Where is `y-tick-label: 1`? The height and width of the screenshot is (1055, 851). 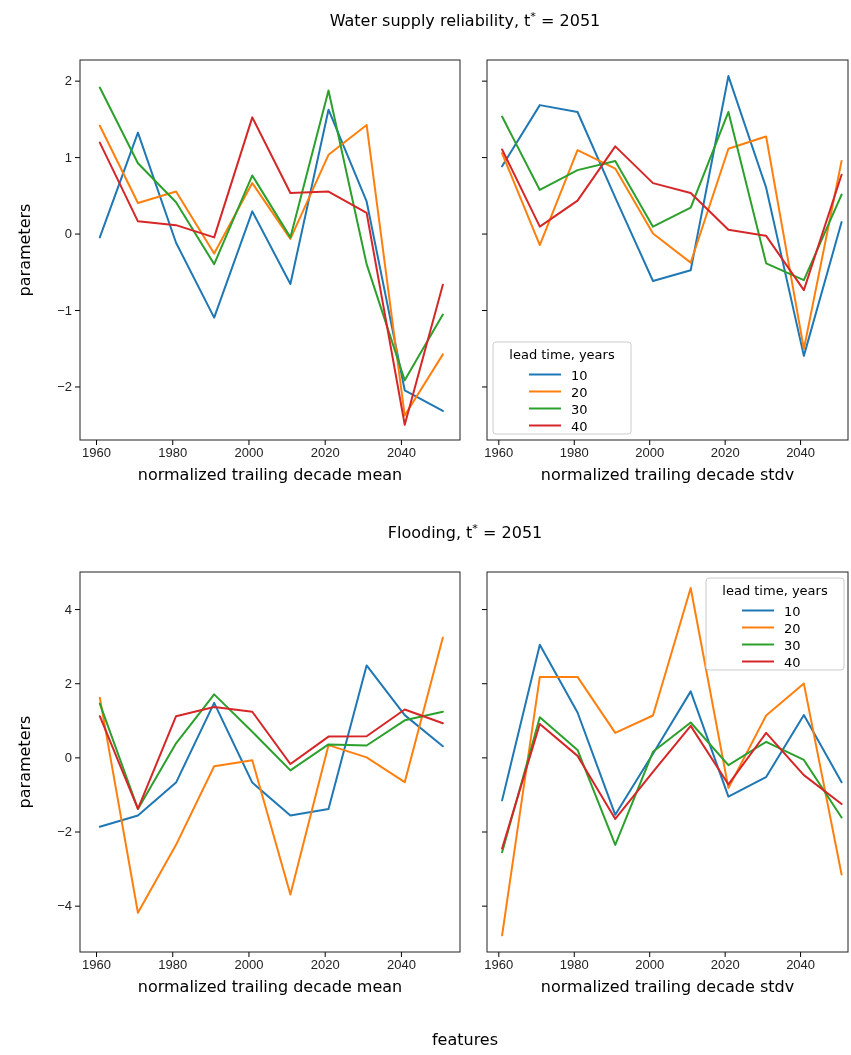
y-tick-label: 1 is located at coordinates (68, 157).